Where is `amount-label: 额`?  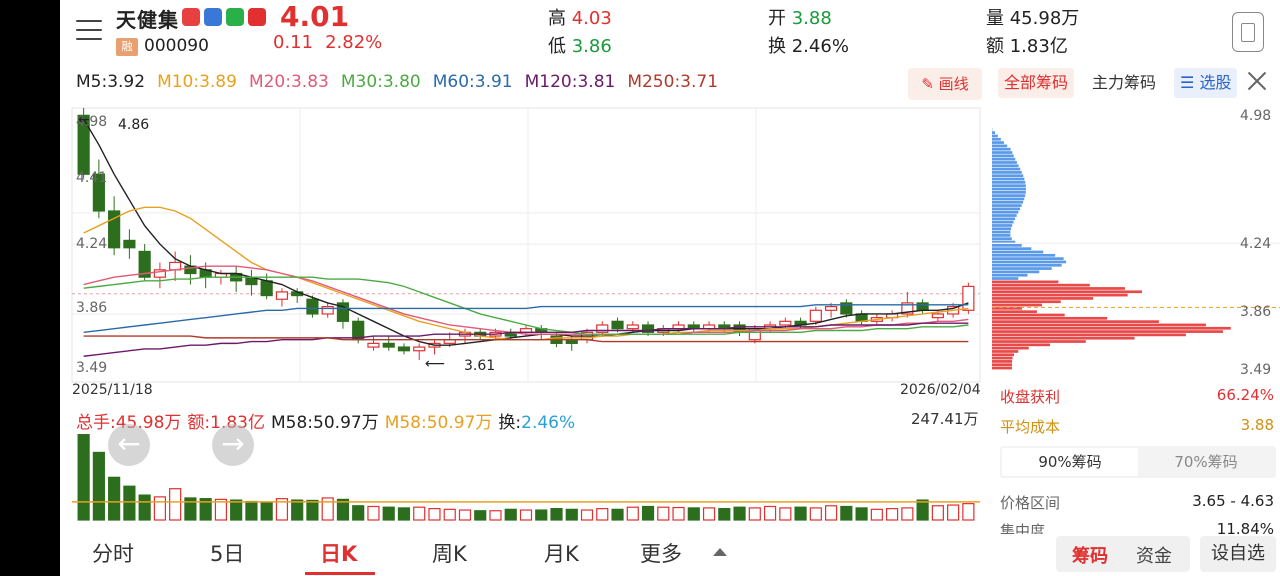
amount-label: 额 is located at coordinates (995, 46).